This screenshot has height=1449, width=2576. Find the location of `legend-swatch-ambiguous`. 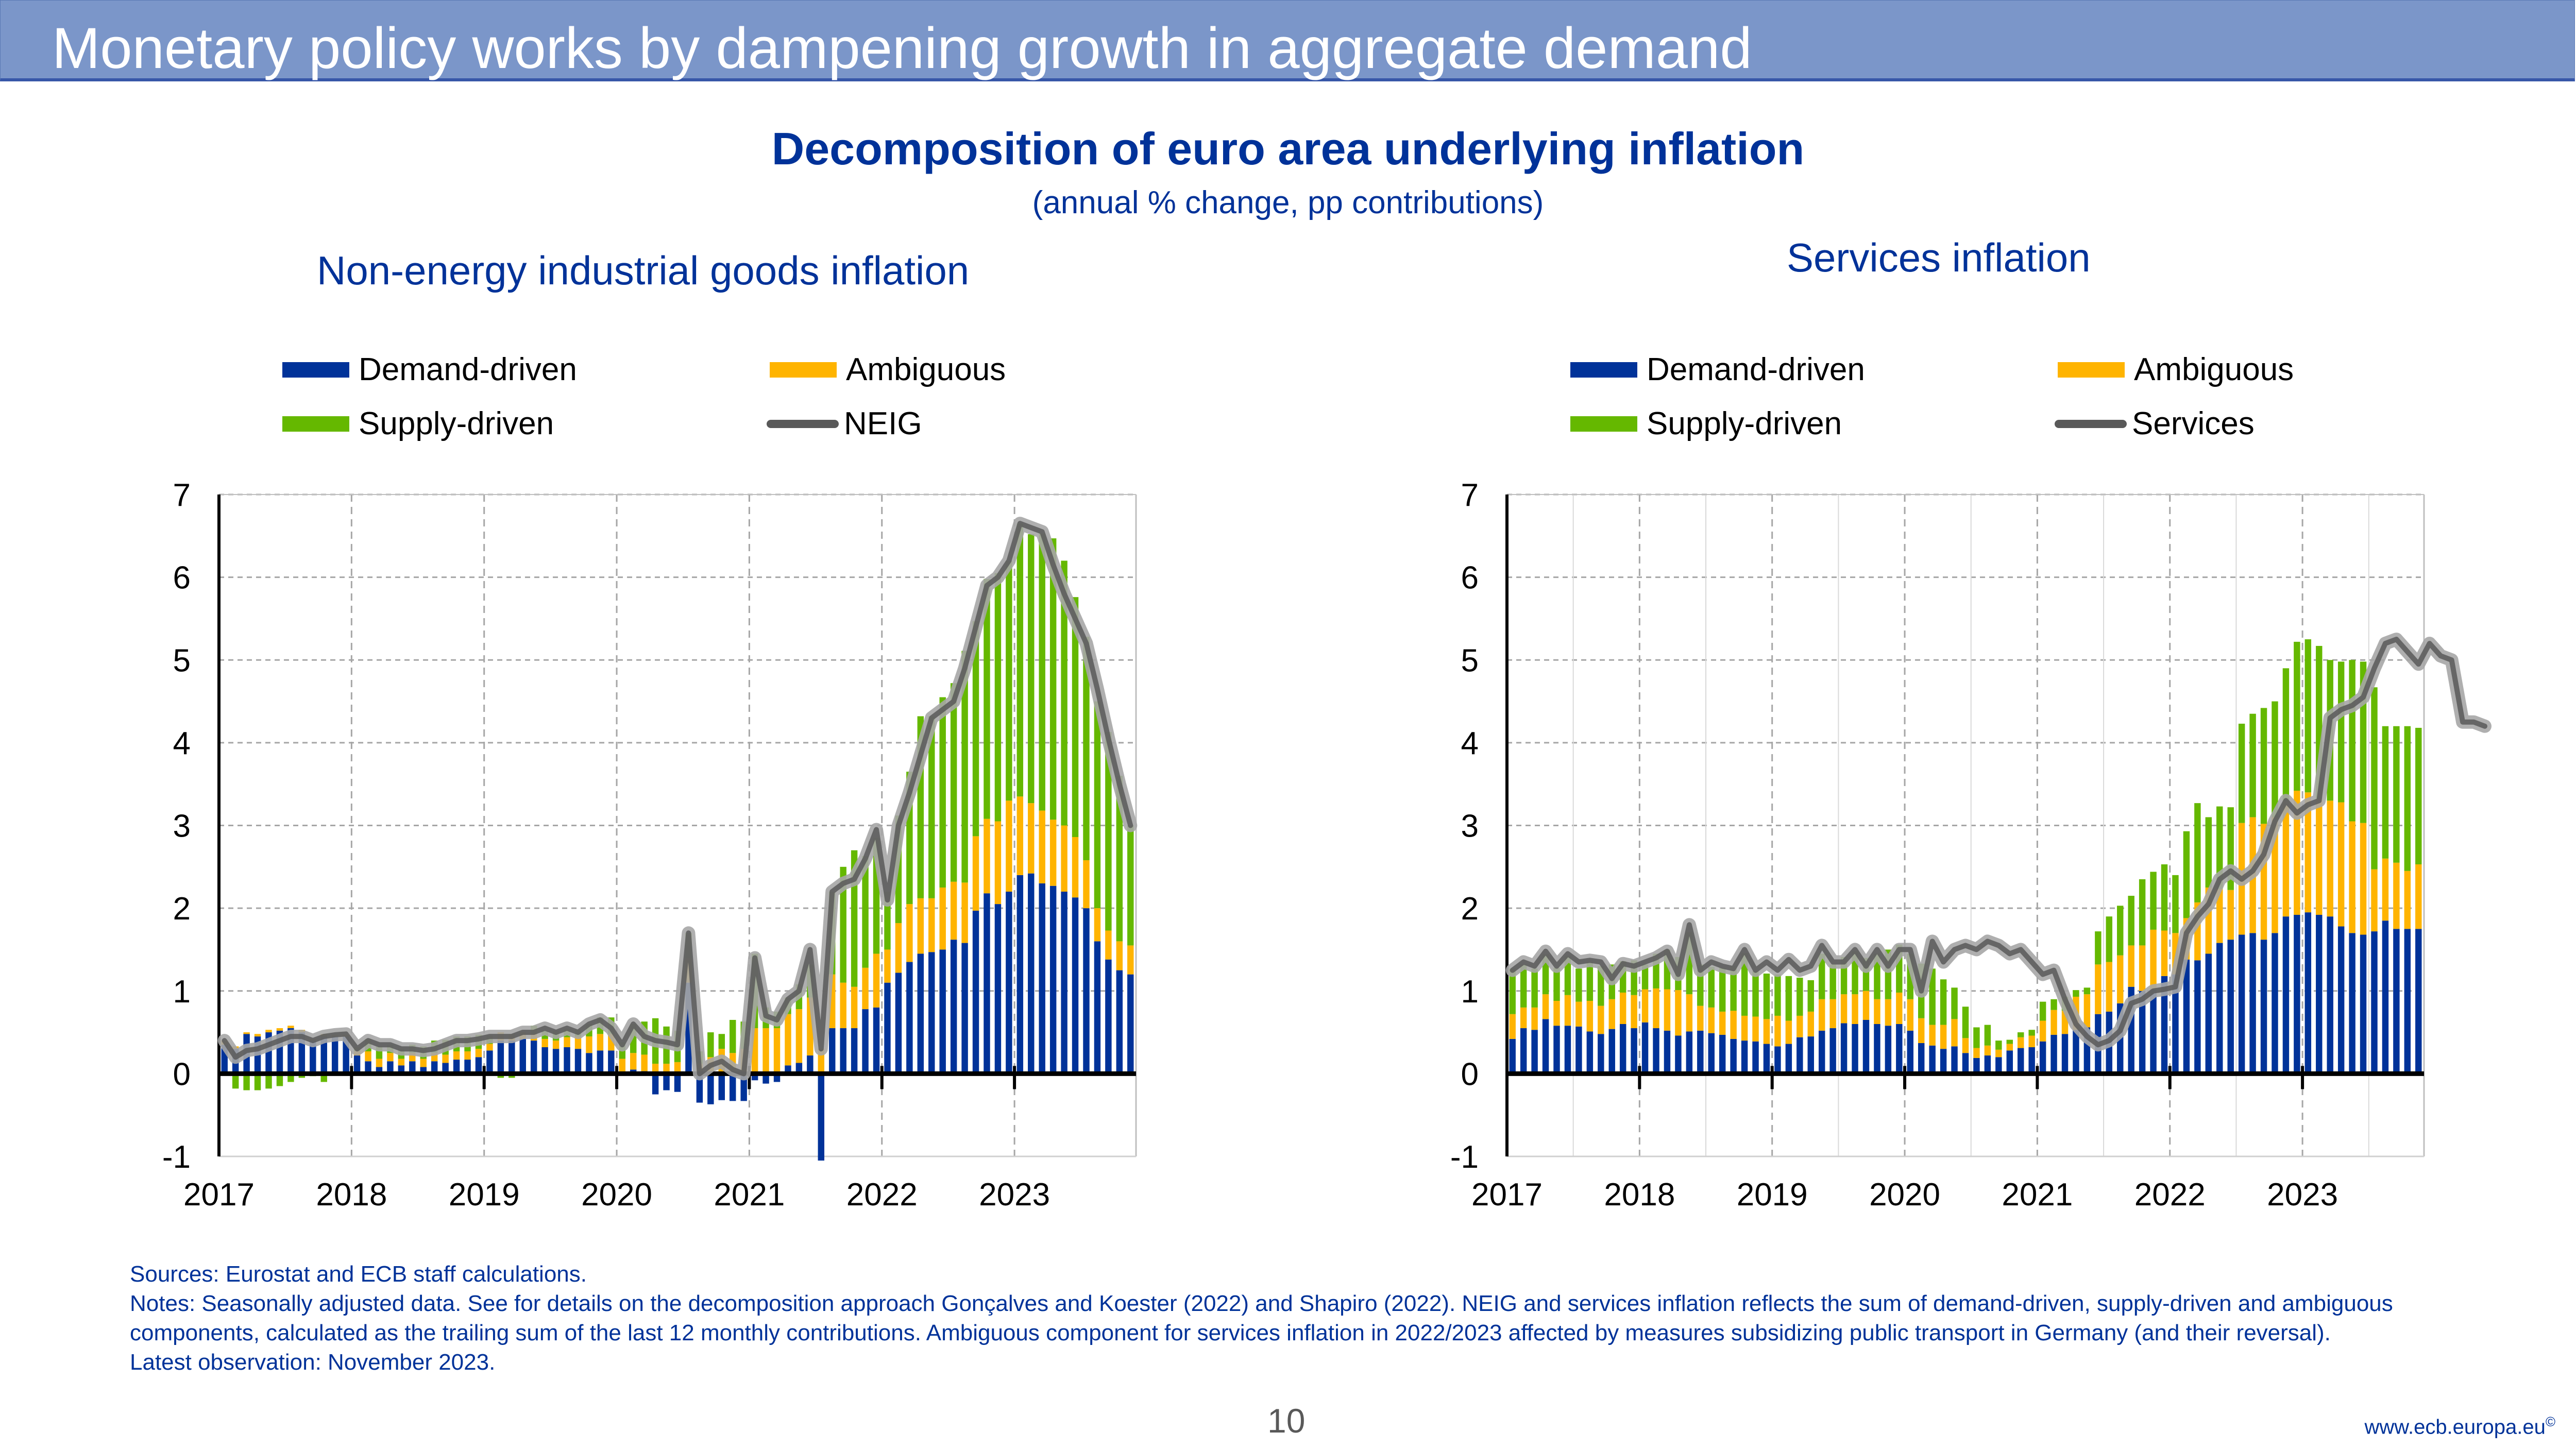

legend-swatch-ambiguous is located at coordinates (804, 370).